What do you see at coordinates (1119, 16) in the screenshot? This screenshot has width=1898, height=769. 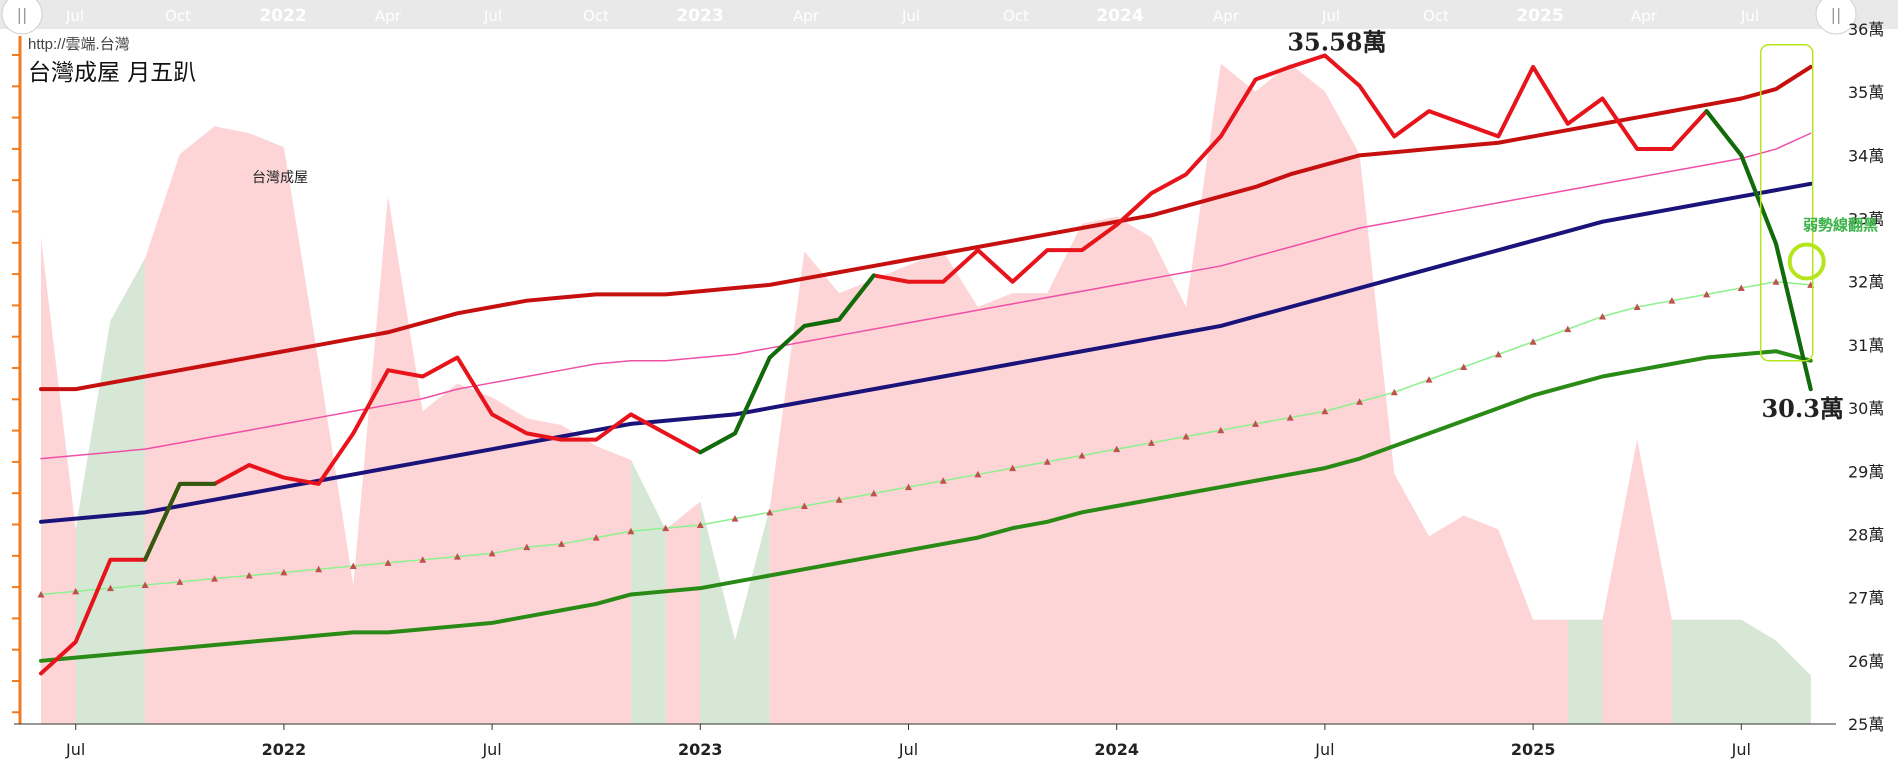 I see `navigator-tick: 2024` at bounding box center [1119, 16].